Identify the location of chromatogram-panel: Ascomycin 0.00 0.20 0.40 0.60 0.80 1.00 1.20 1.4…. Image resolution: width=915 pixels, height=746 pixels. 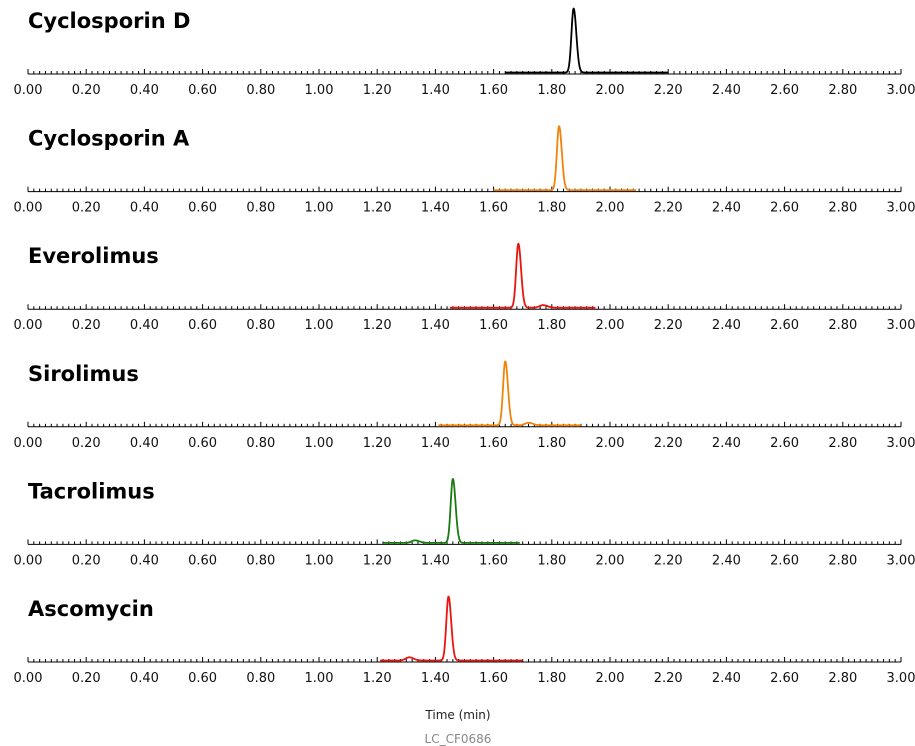
(464, 640).